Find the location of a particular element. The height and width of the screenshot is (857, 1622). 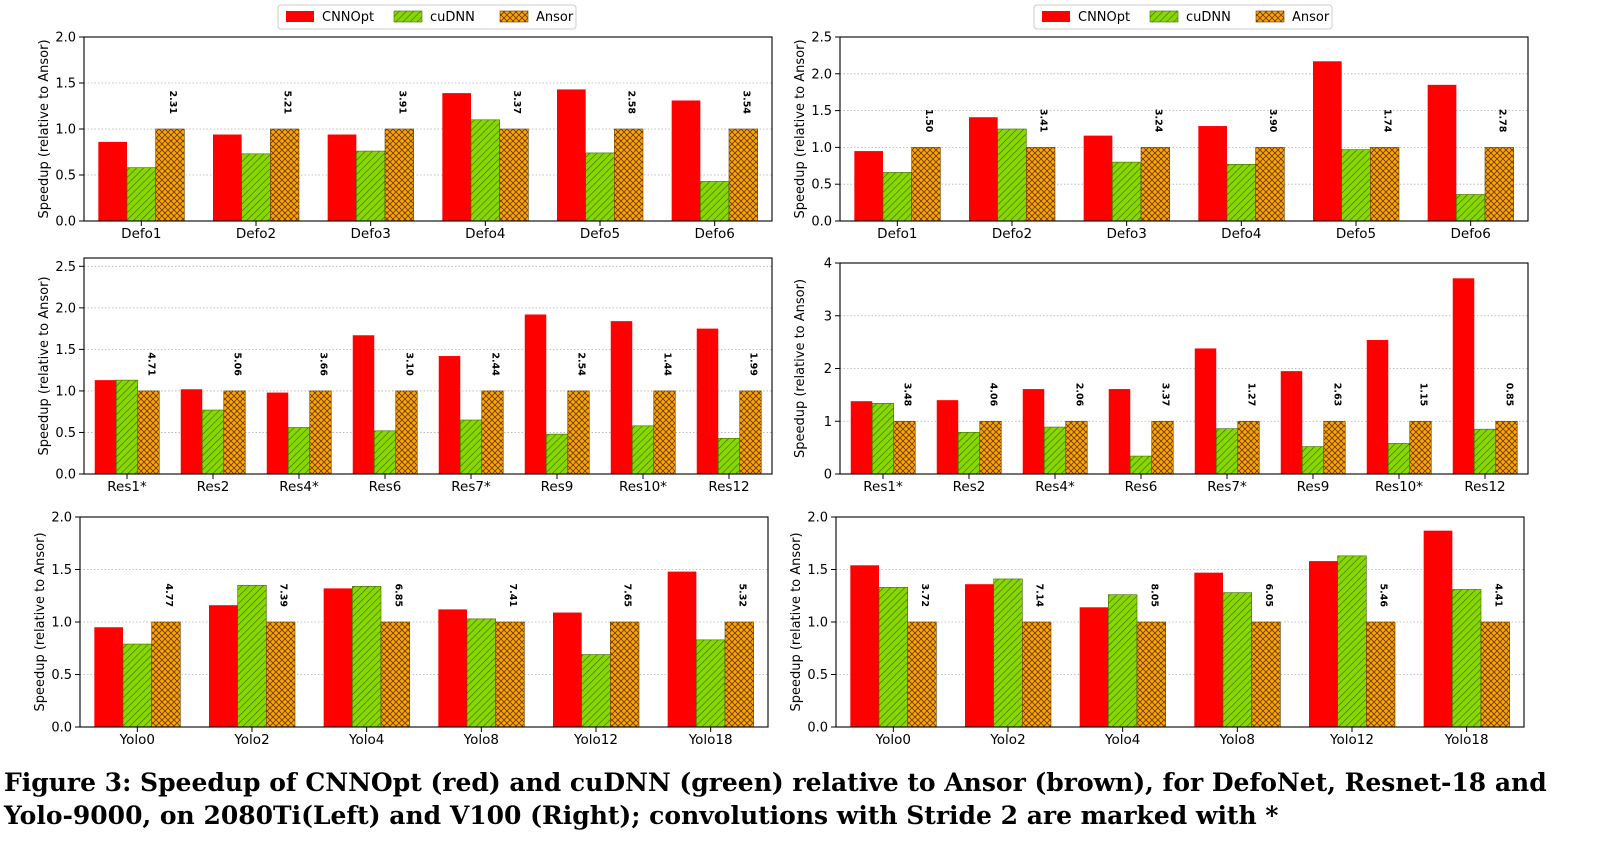

annotation-label: 4.71 is located at coordinates (151, 363).